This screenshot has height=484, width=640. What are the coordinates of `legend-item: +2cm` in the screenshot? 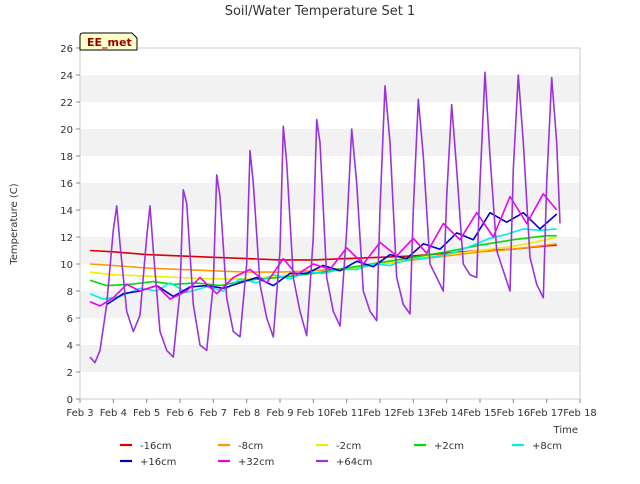 It's located at (439, 446).